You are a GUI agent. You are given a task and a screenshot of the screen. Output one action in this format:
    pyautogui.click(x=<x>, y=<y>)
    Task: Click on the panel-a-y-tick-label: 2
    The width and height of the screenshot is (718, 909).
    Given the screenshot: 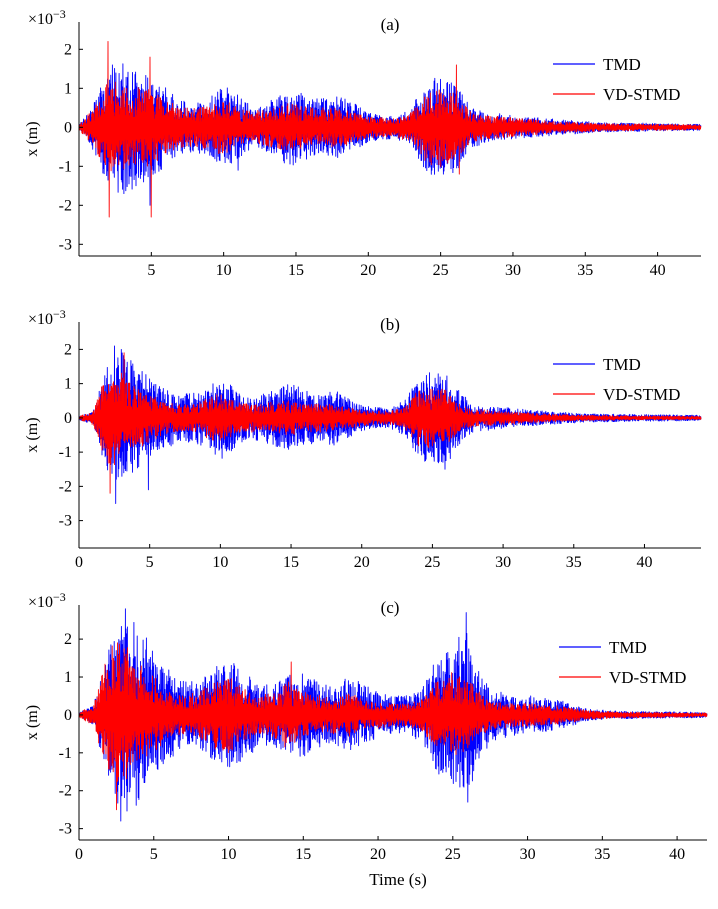 What is the action you would take?
    pyautogui.click(x=68, y=49)
    